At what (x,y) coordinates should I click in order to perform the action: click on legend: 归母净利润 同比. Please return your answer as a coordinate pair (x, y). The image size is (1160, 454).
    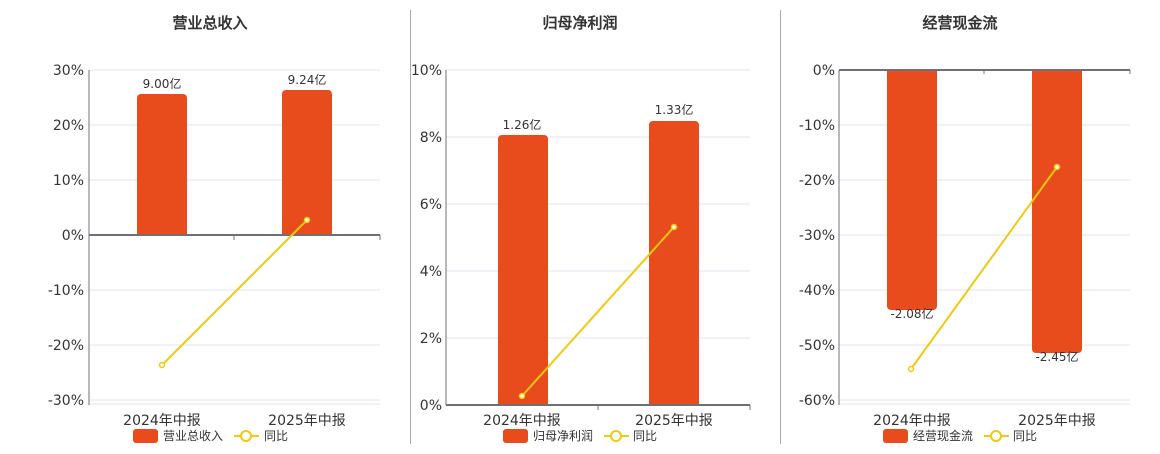
    Looking at the image, I should click on (580, 436).